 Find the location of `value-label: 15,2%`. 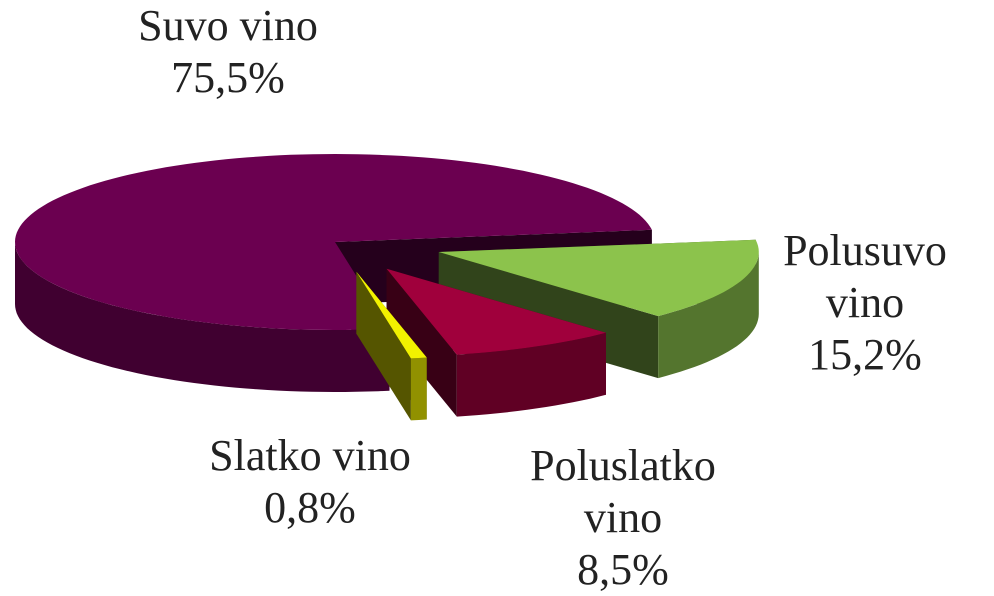

value-label: 15,2% is located at coordinates (865, 354).